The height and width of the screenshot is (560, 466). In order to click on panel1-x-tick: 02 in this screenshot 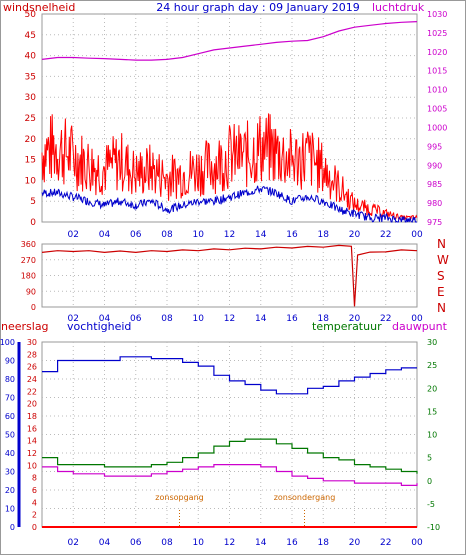, I will do `click(73, 235)`.